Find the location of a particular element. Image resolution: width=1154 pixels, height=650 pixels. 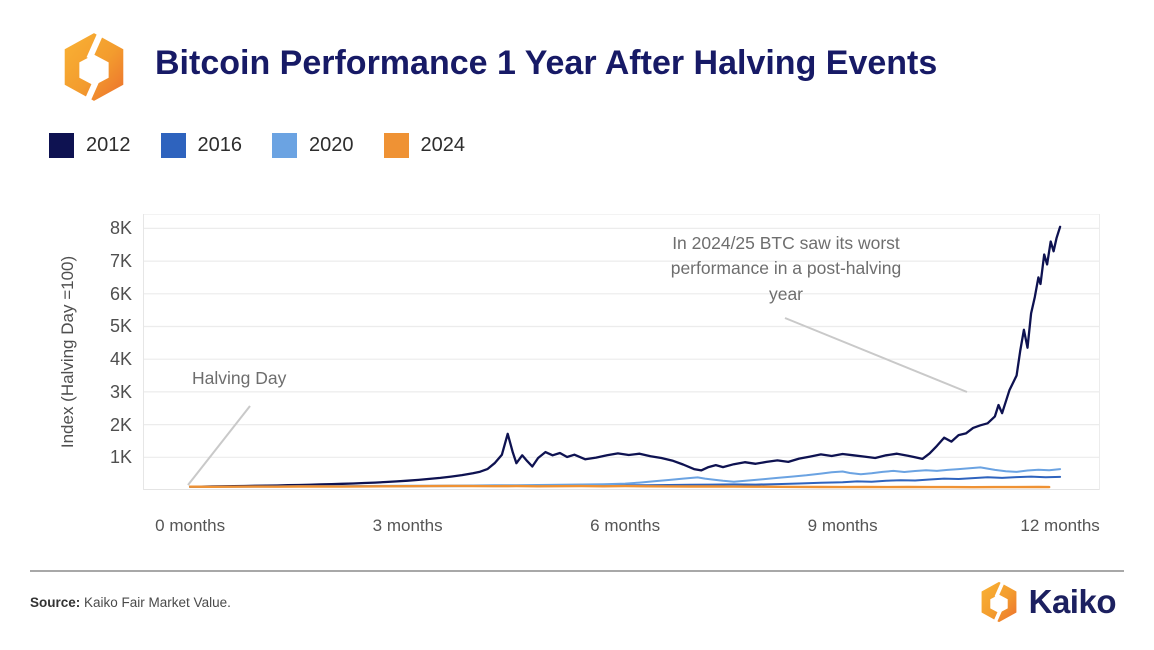

worst-performance-callout-line is located at coordinates (876, 355).